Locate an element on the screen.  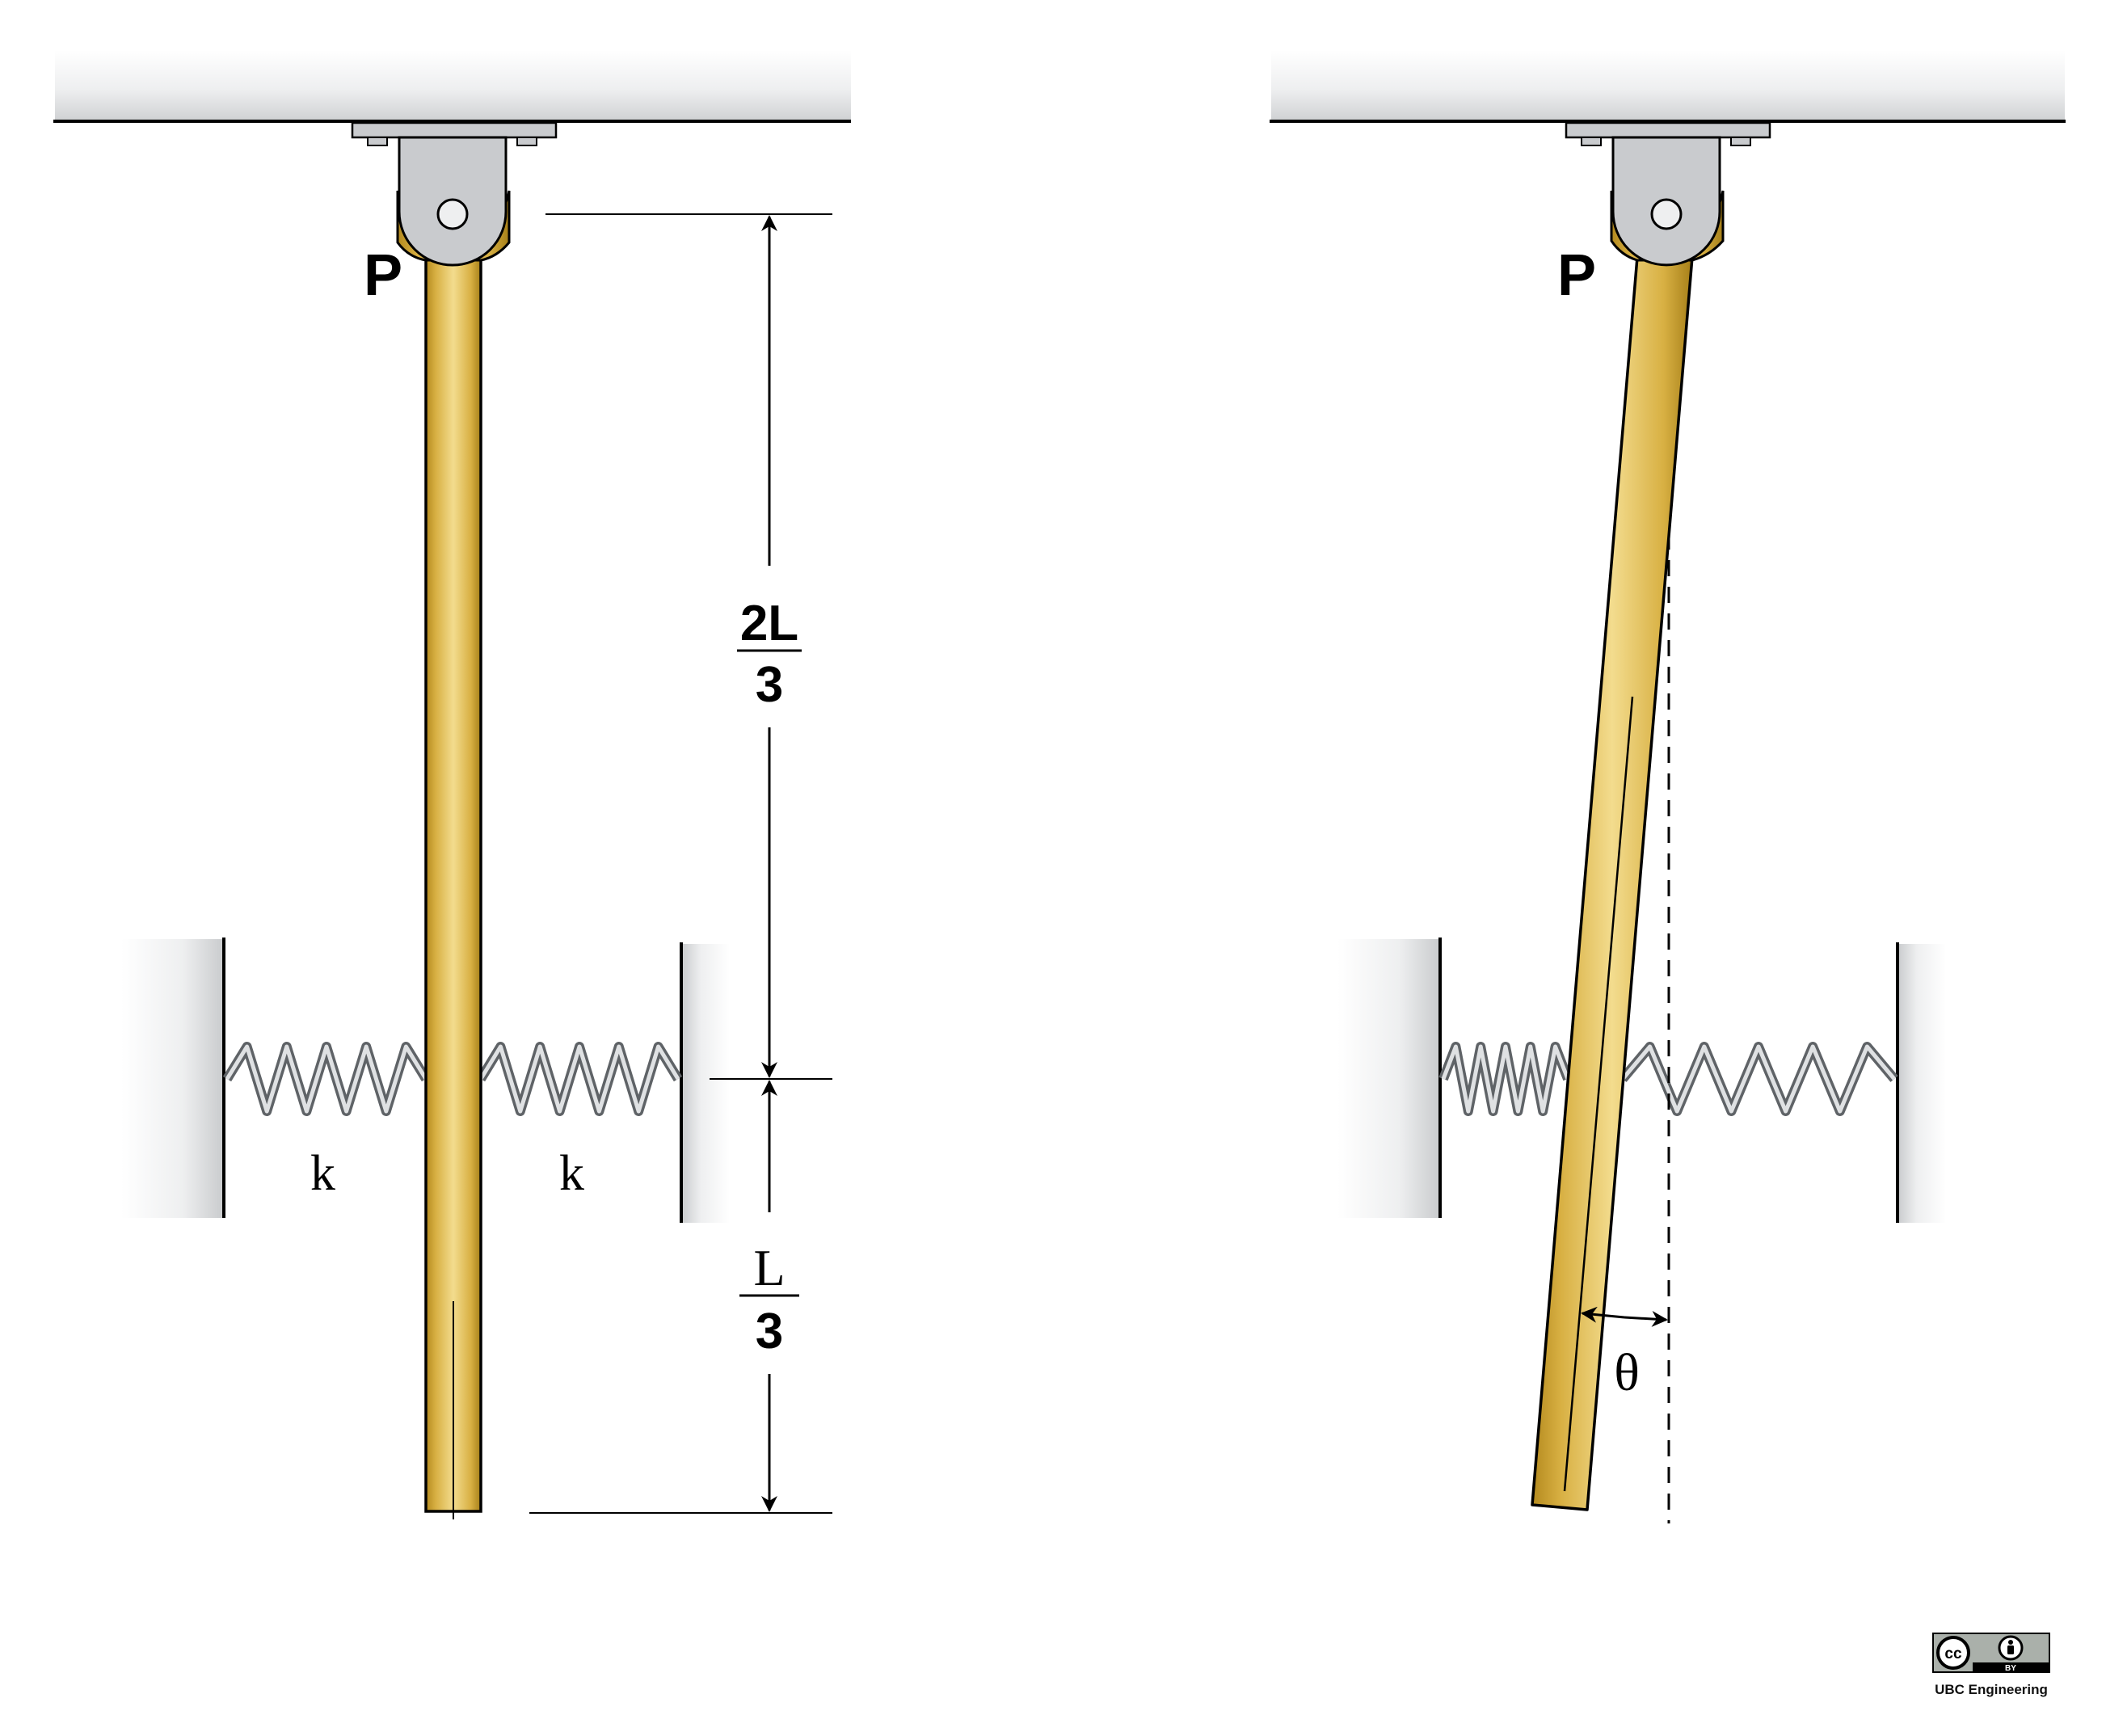
spring-label-right: k is located at coordinates (571, 1173).